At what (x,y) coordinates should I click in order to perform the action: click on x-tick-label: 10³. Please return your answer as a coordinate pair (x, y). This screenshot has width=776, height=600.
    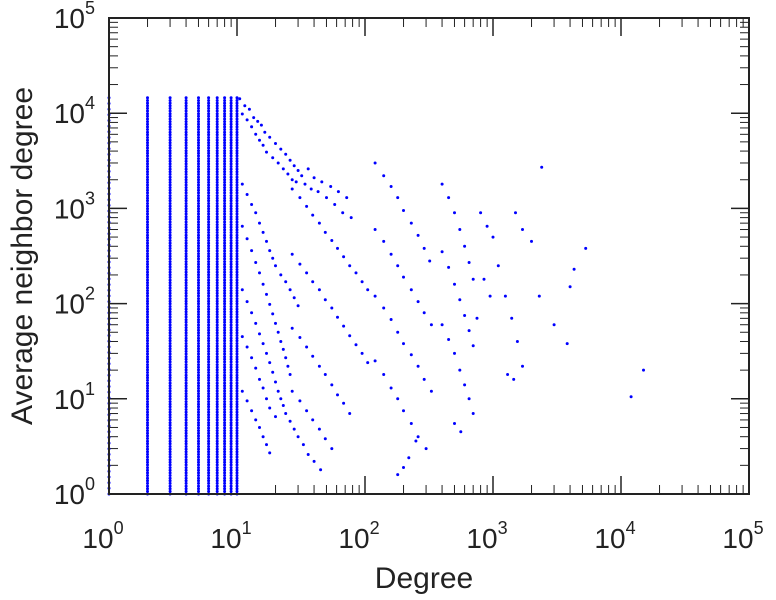
    Looking at the image, I should click on (486, 536).